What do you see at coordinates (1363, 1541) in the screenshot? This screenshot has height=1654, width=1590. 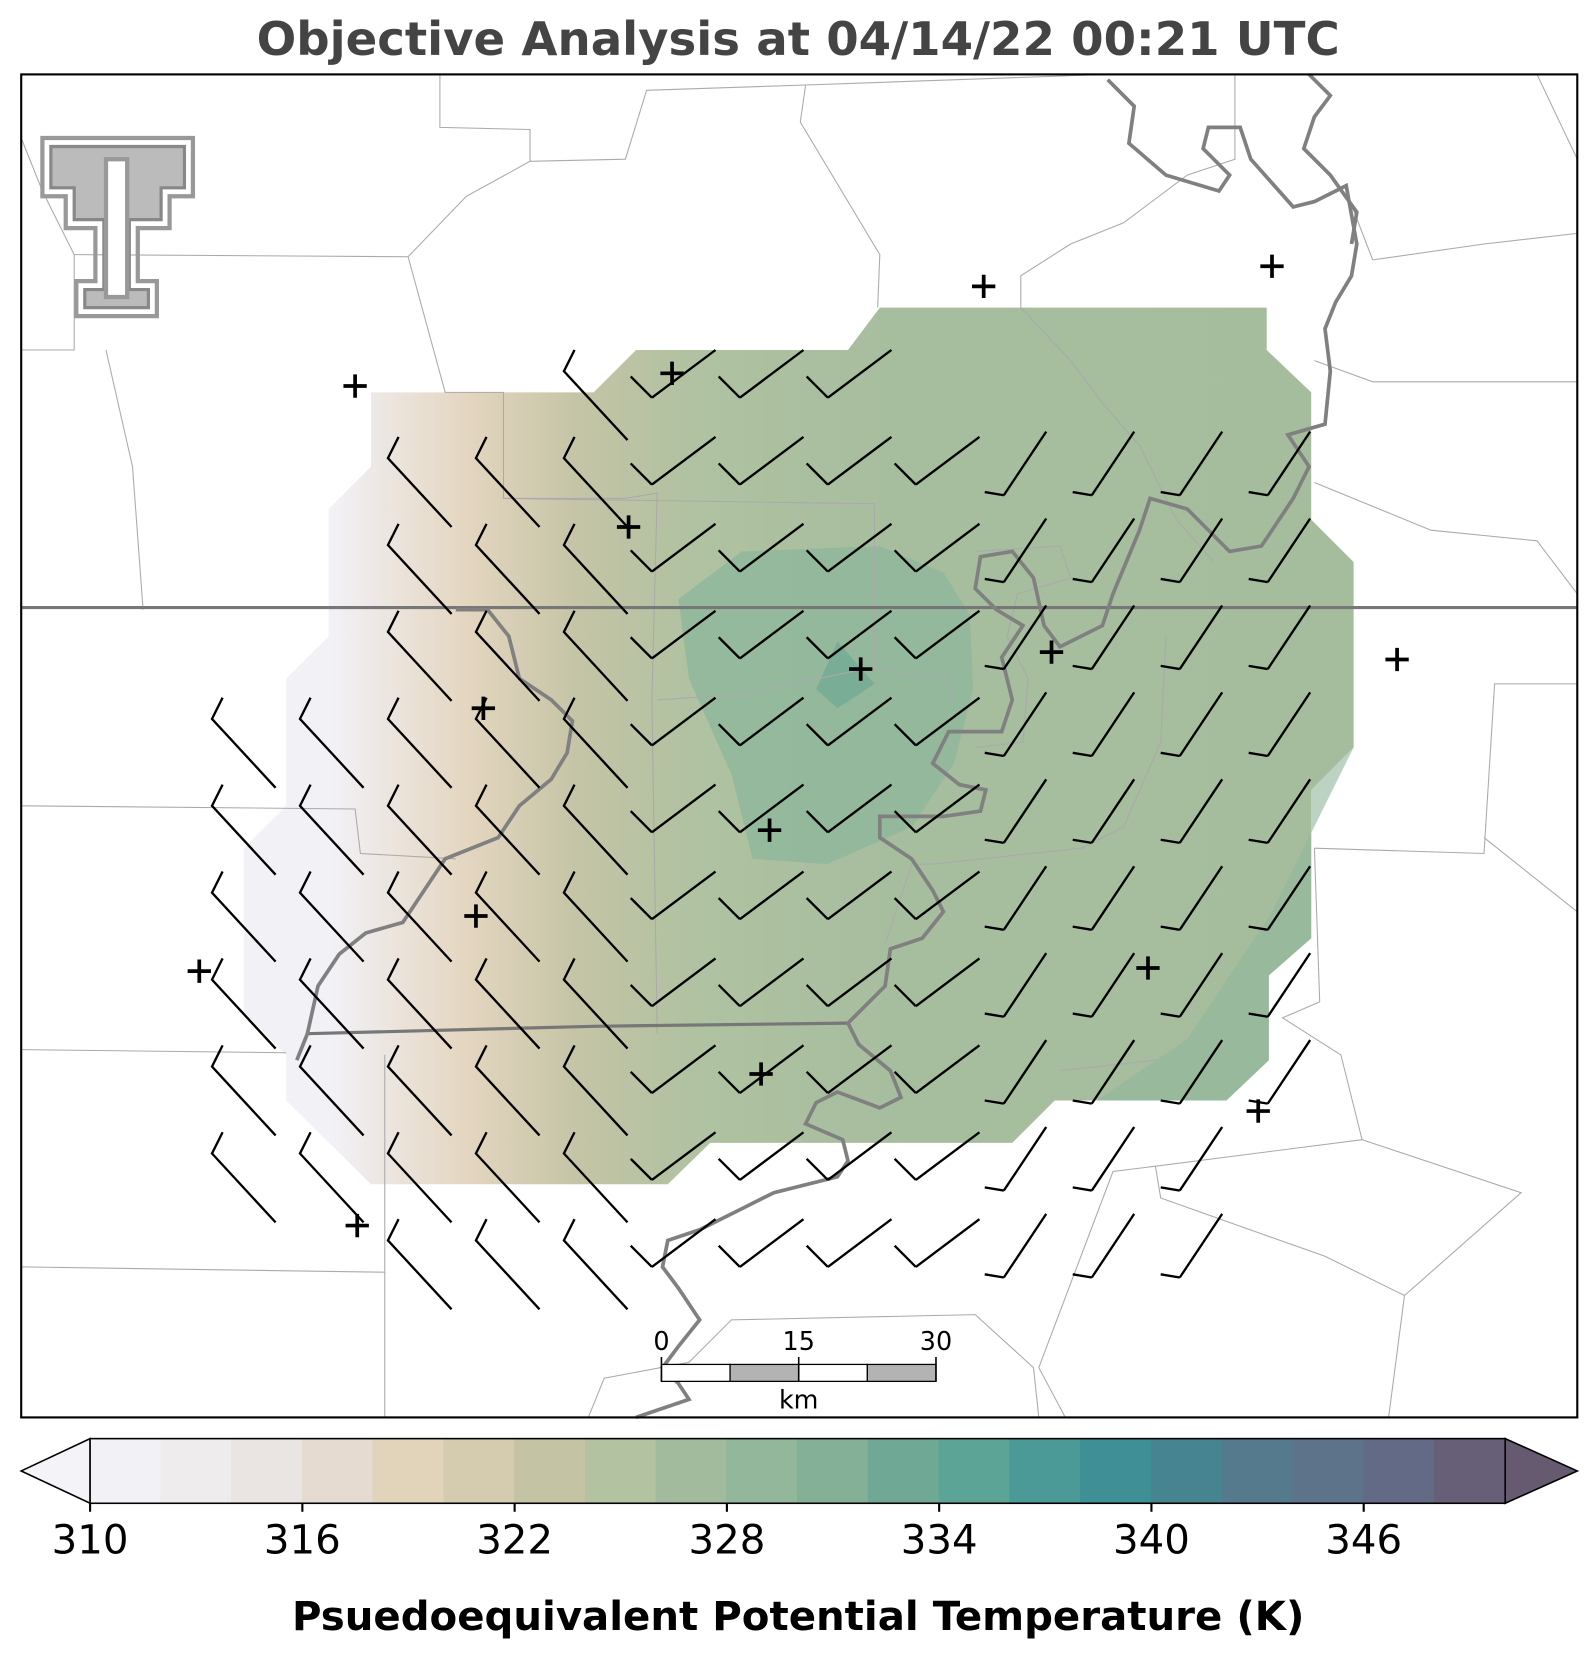 I see `colorbar-tick-label: 346` at bounding box center [1363, 1541].